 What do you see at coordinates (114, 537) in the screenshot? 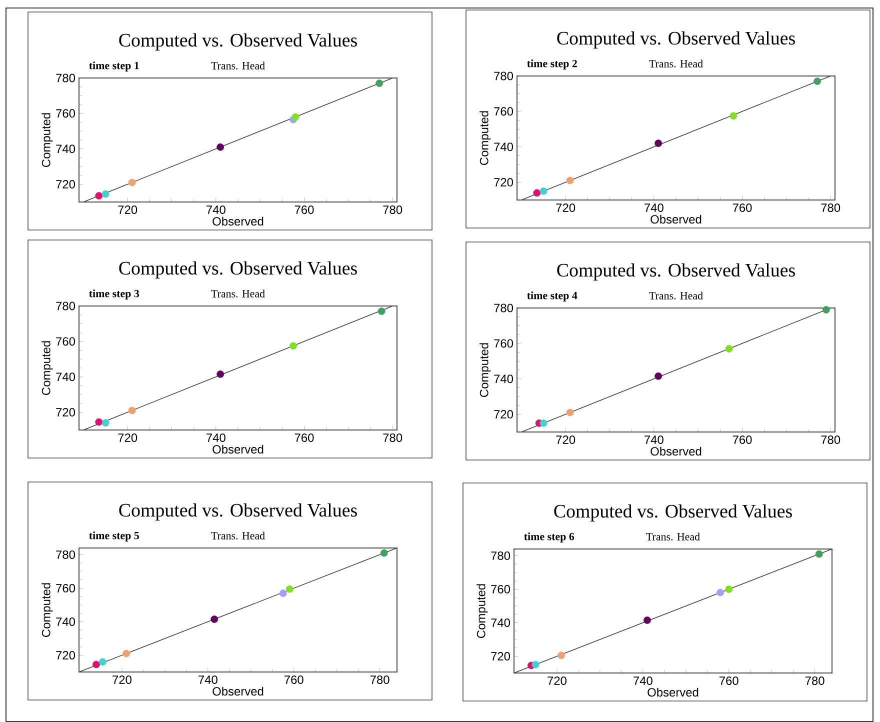
I see `text: time step 5` at bounding box center [114, 537].